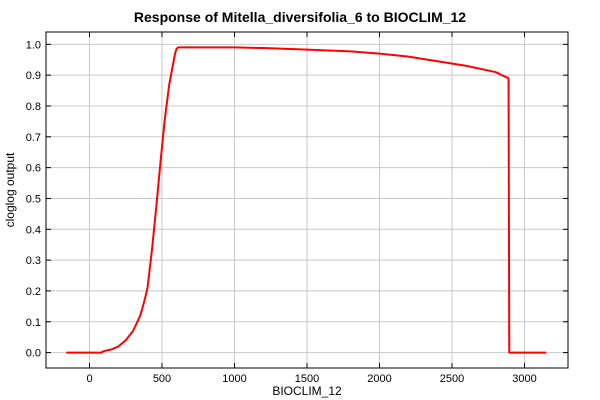 The image size is (600, 400). Describe the element at coordinates (33, 292) in the screenshot. I see `y-tick-label: 0.2` at that location.